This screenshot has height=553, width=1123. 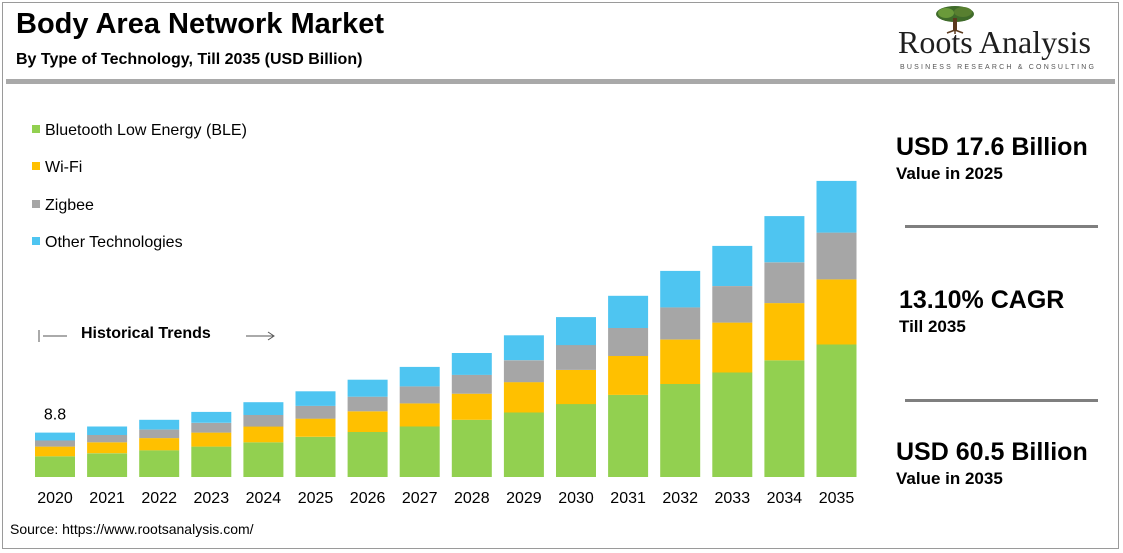 I want to click on historical-trends-marker, so click(x=156, y=336).